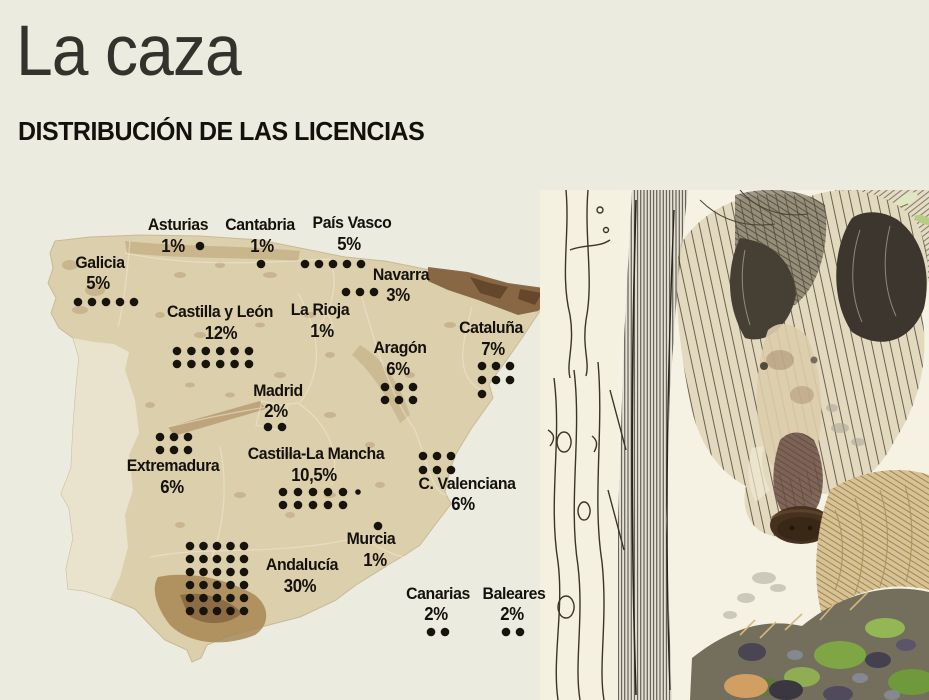  What do you see at coordinates (809, 644) in the screenshot?
I see `ground-moss` at bounding box center [809, 644].